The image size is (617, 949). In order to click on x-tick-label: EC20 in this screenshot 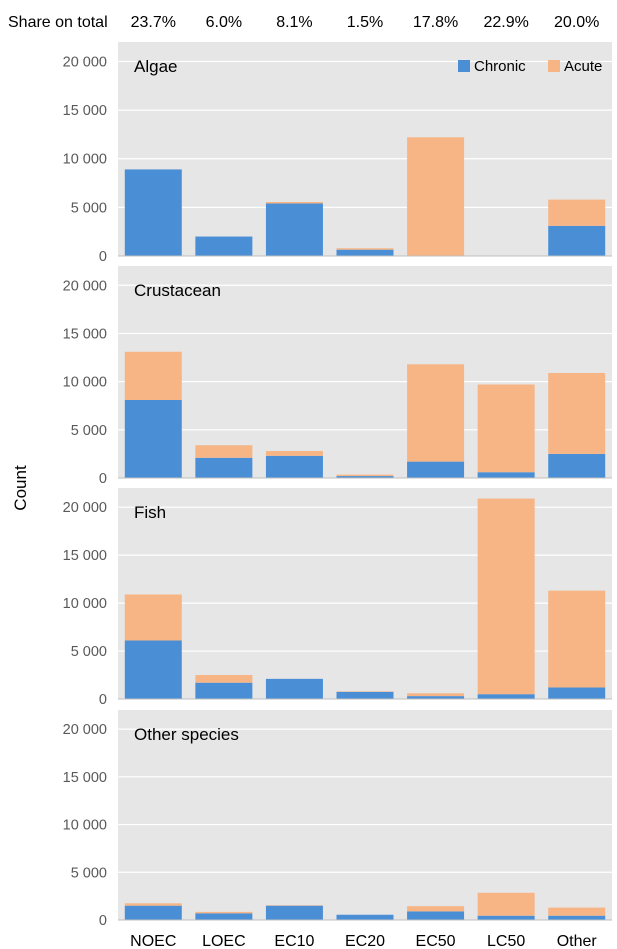, I will do `click(365, 941)`.